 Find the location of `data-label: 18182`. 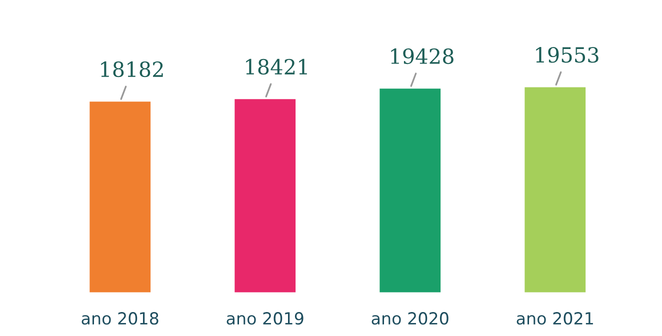

data-label: 18182 is located at coordinates (132, 69).